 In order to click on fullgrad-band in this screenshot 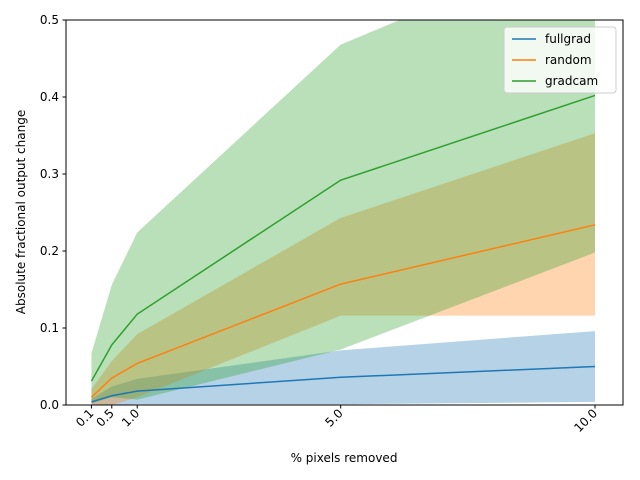, I will do `click(343, 368)`.